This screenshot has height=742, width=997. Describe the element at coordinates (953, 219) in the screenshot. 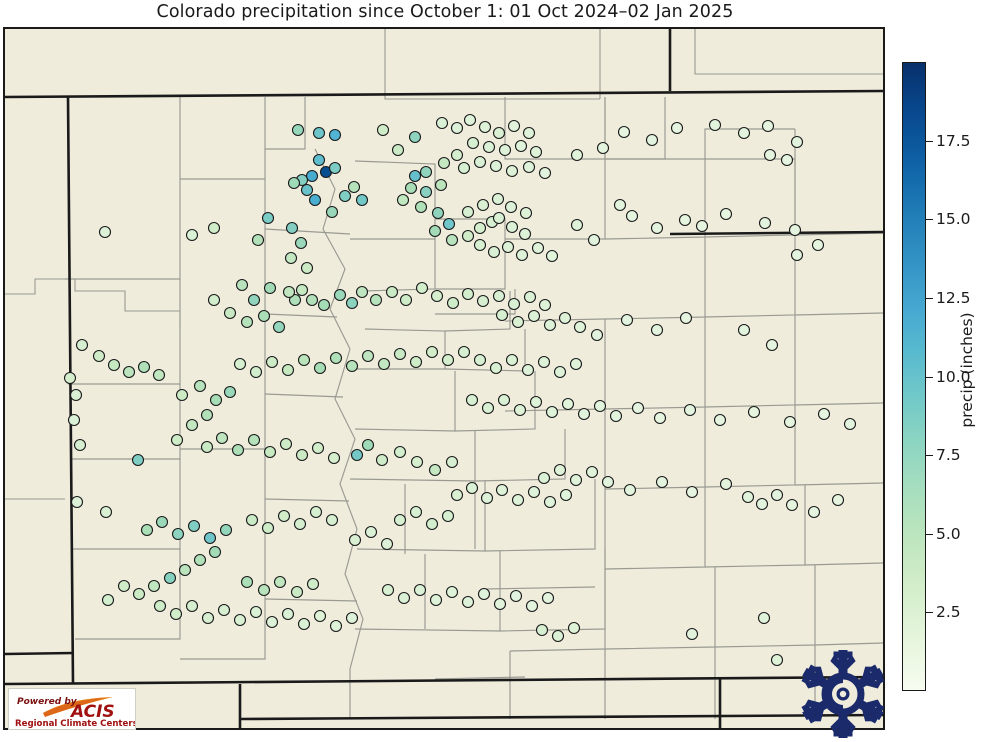

I see `colorbar-tick-label: 15.0` at that location.